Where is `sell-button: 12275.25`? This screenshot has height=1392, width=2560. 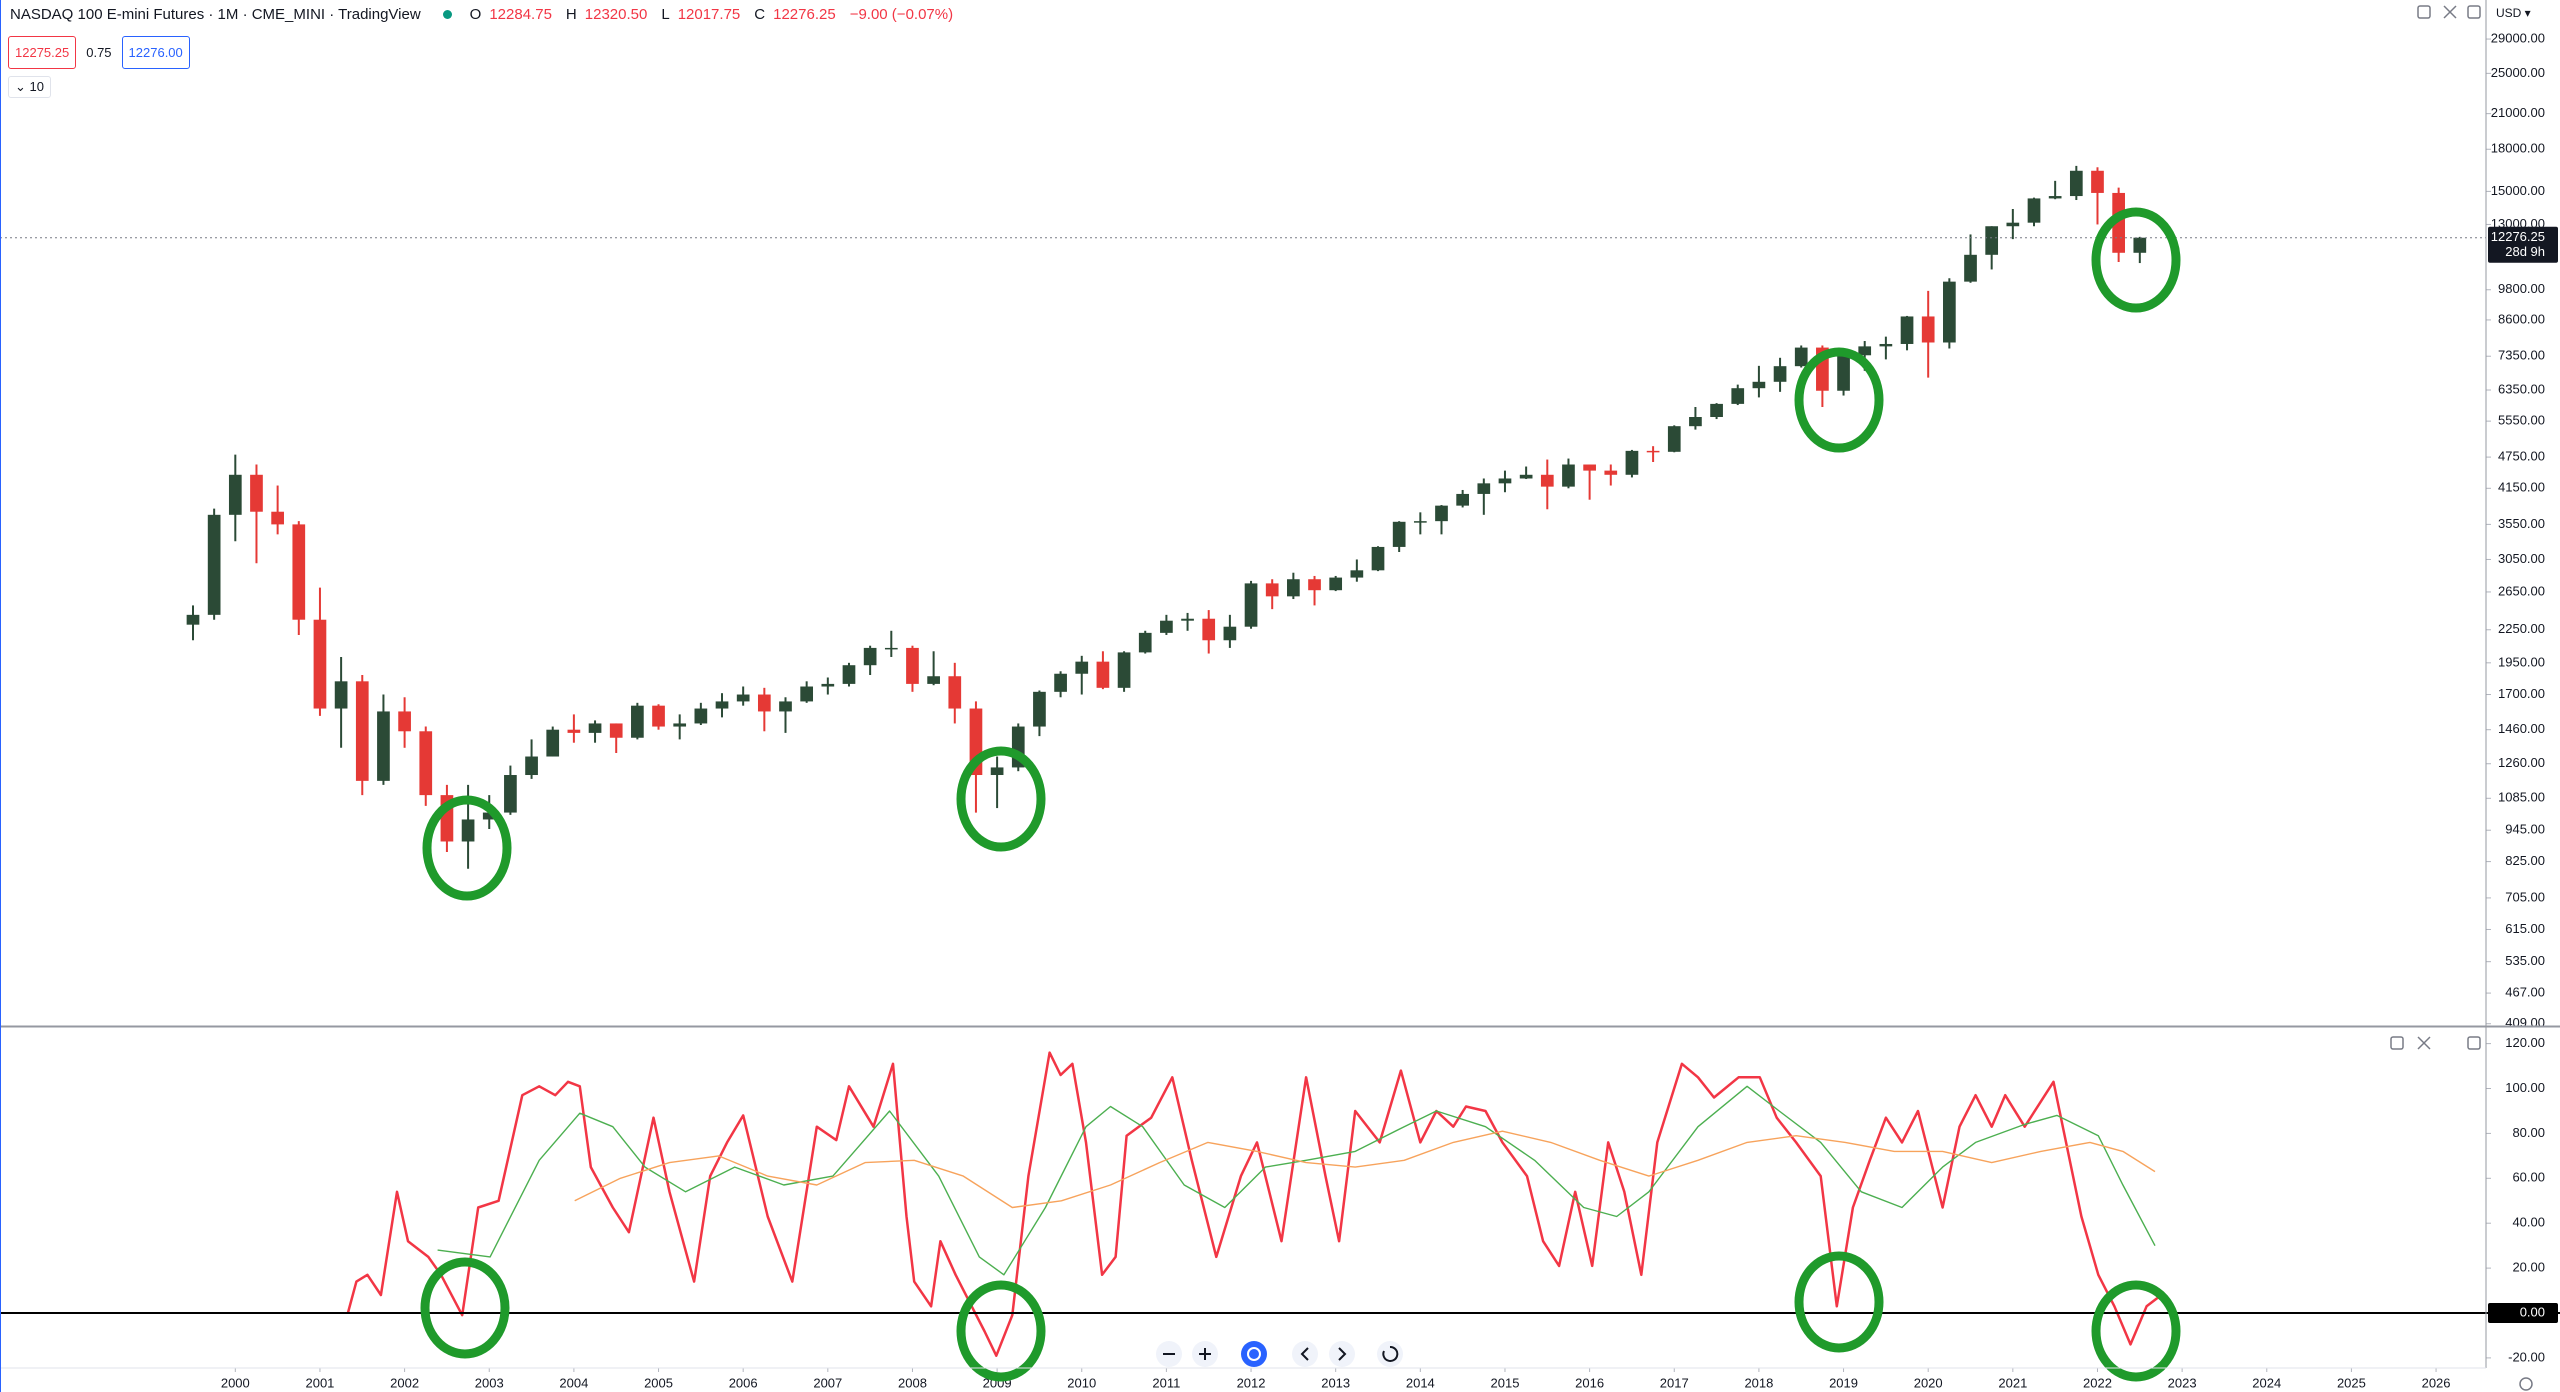
sell-button: 12275.25 is located at coordinates (42, 52).